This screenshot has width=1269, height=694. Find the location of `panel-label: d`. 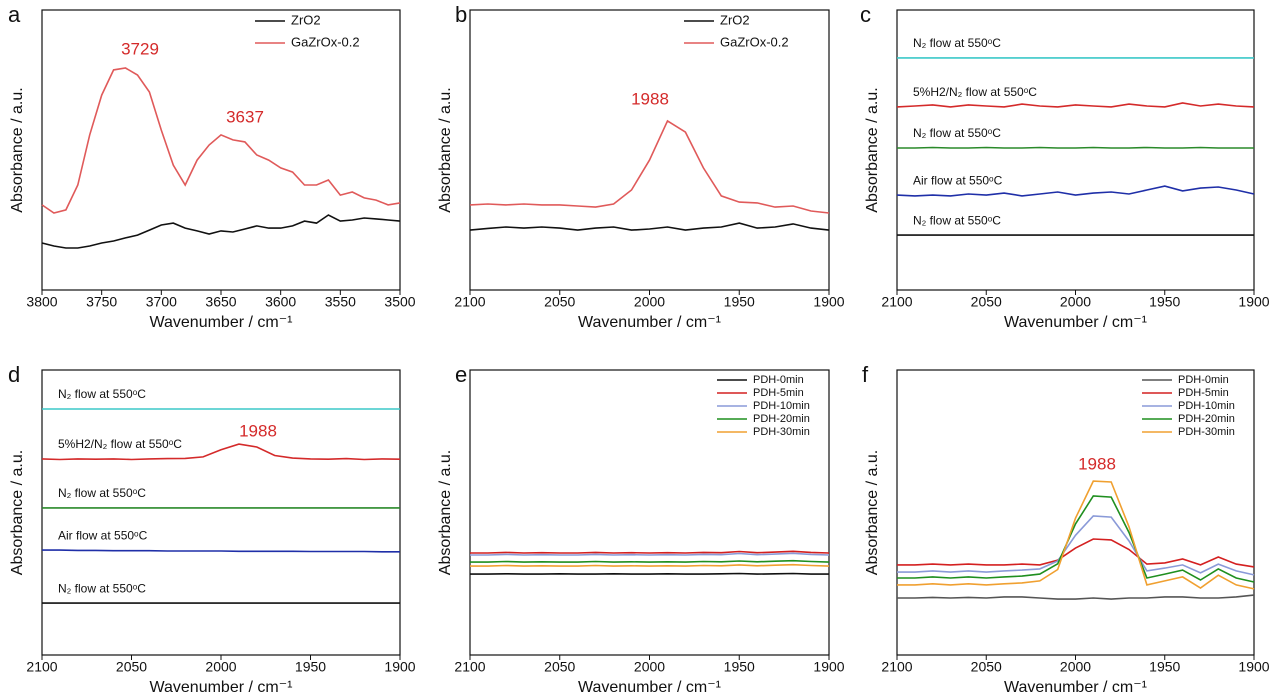

panel-label: d is located at coordinates (14, 374).